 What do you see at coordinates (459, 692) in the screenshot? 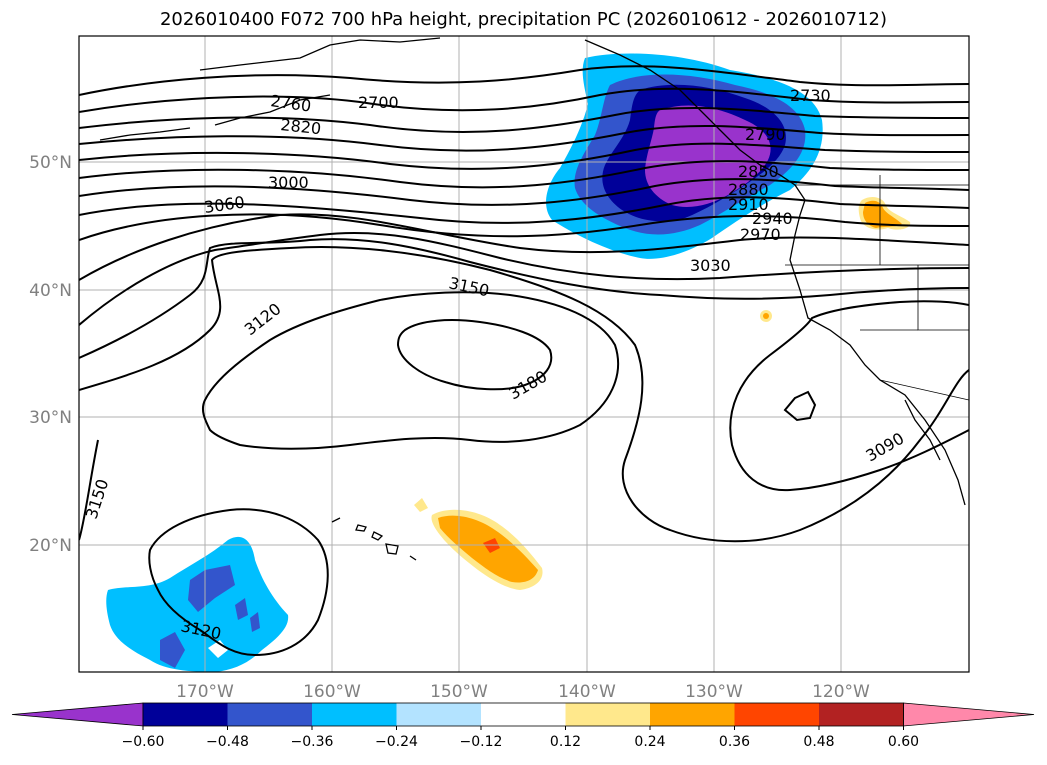
I see `lon-label: 150°W` at bounding box center [459, 692].